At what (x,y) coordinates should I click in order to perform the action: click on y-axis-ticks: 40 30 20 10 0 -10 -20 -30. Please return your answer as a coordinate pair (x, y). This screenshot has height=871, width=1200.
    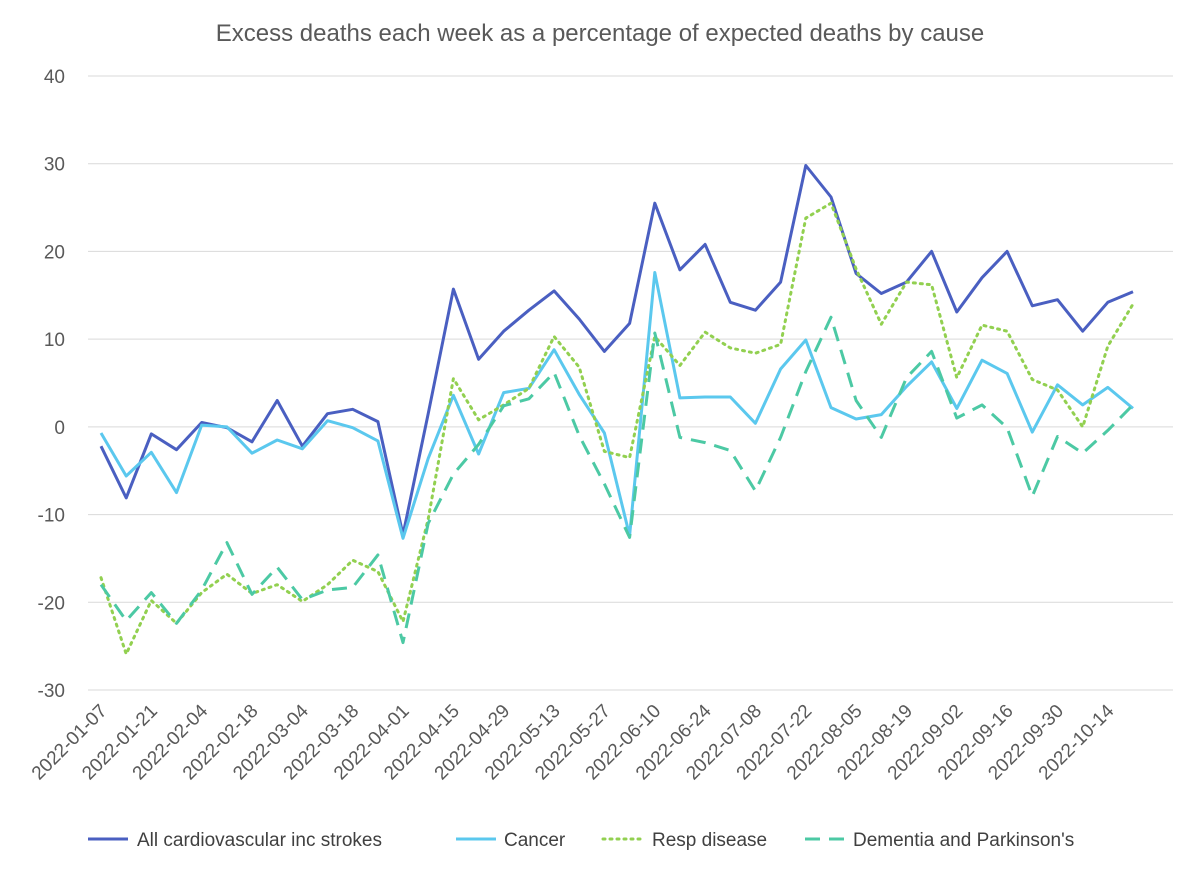
    Looking at the image, I should click on (51, 384).